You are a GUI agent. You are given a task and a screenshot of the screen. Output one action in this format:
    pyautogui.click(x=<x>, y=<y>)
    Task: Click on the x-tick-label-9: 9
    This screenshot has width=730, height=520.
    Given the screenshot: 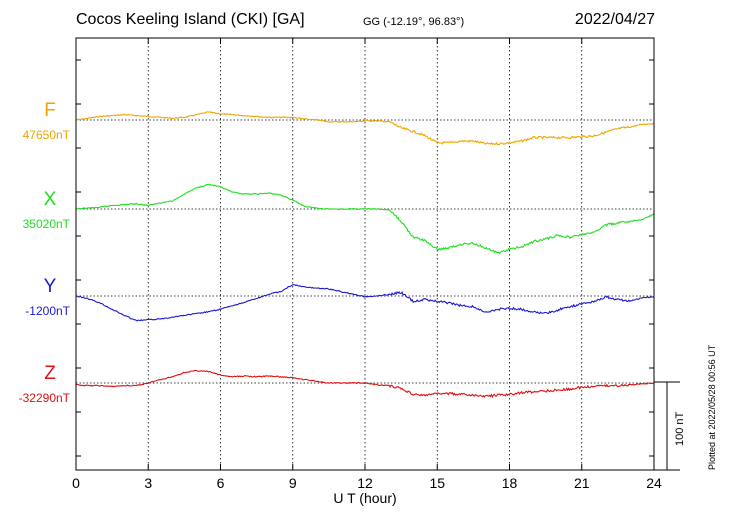 What is the action you would take?
    pyautogui.click(x=293, y=483)
    